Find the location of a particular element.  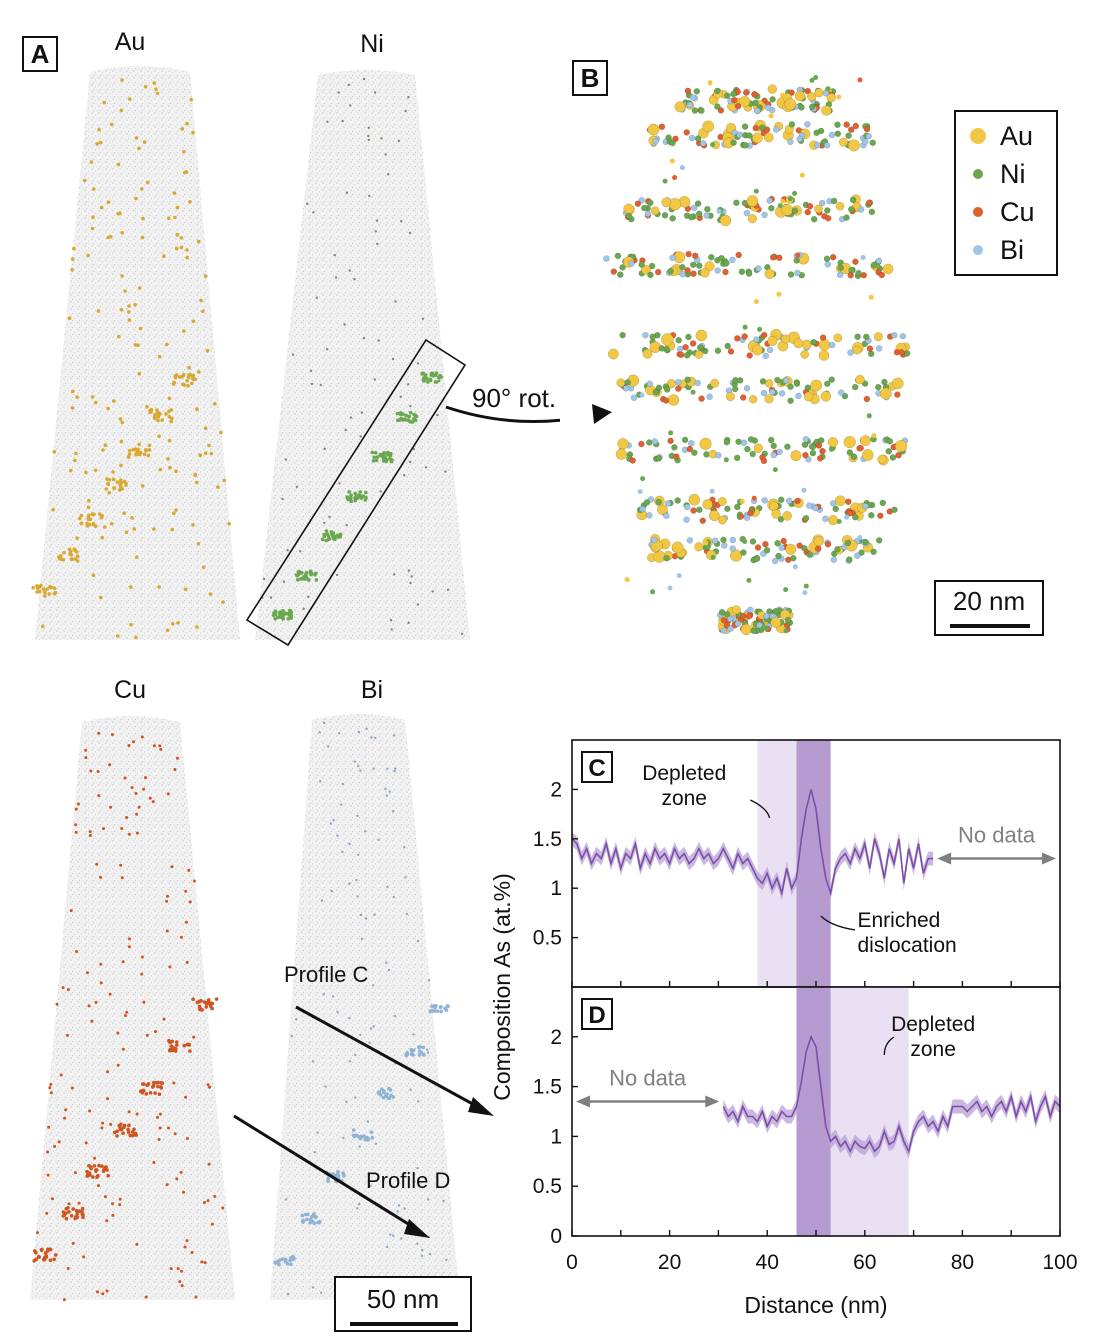

bi-marker-icon is located at coordinates (978, 250).